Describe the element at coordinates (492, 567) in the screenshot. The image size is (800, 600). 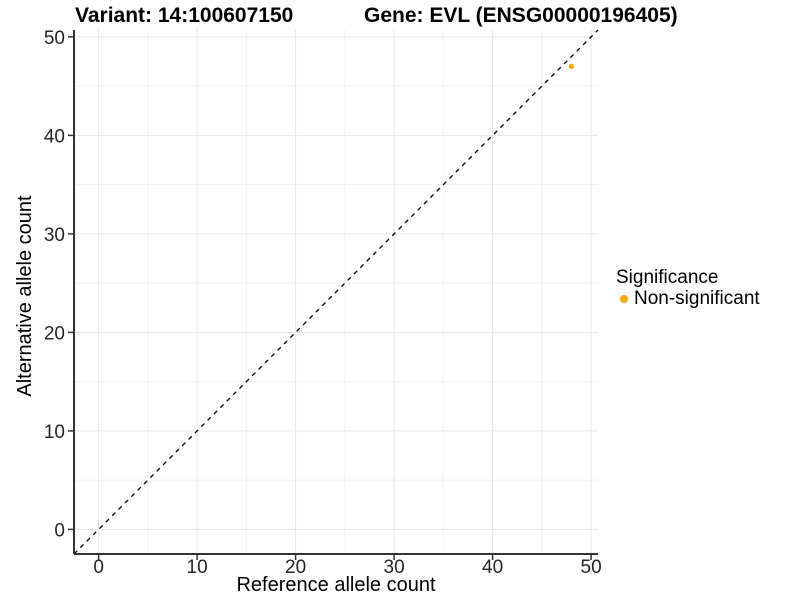
I see `x-tick-label: 40` at that location.